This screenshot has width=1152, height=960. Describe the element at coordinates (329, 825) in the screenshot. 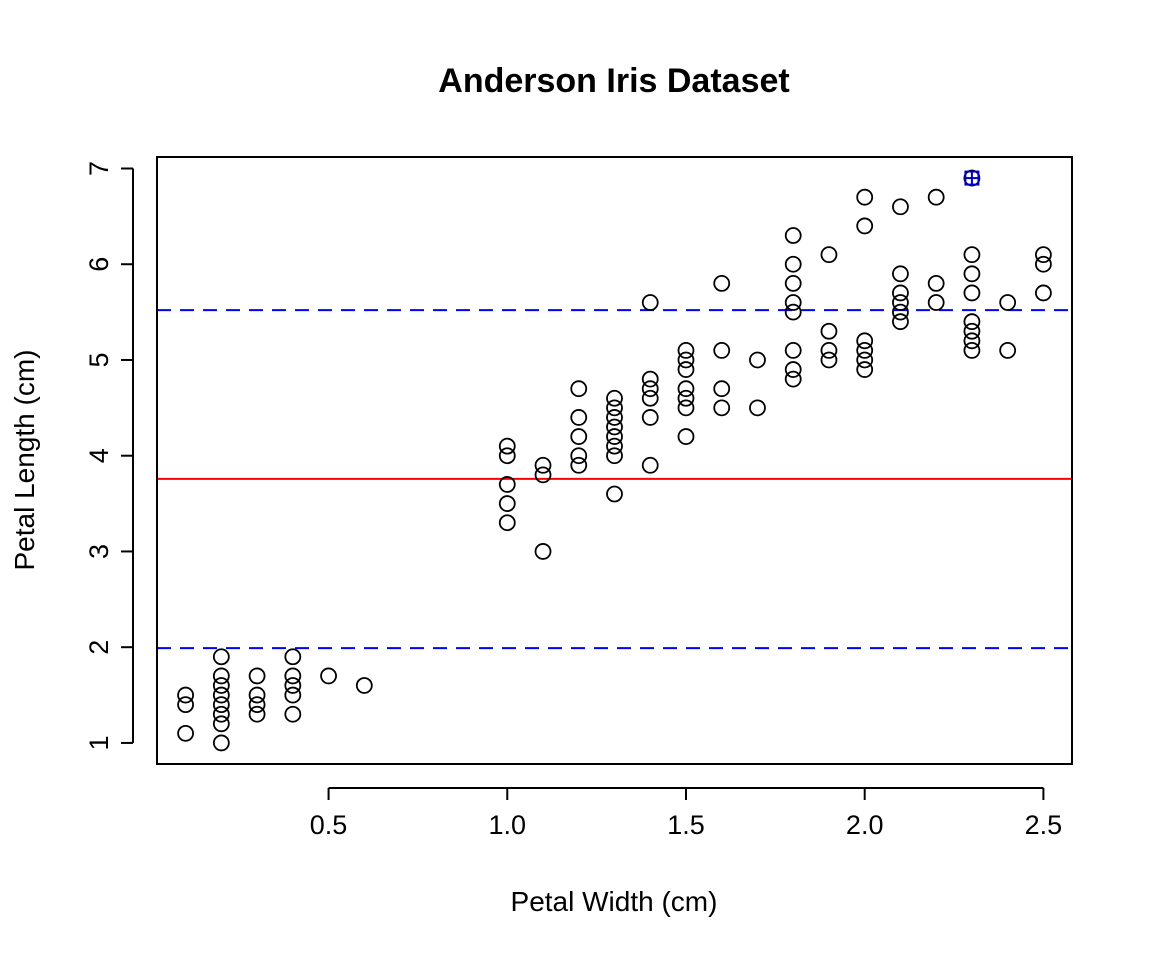

I see `x-tick-label: 0.5` at that location.